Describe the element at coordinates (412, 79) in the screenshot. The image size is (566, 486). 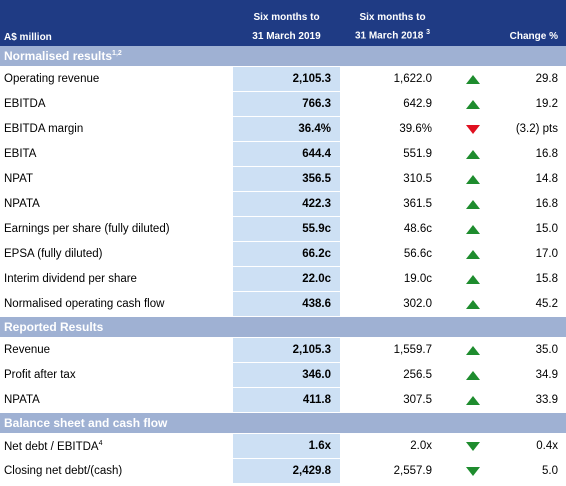
I see `value-2018: 1,622.0` at that location.